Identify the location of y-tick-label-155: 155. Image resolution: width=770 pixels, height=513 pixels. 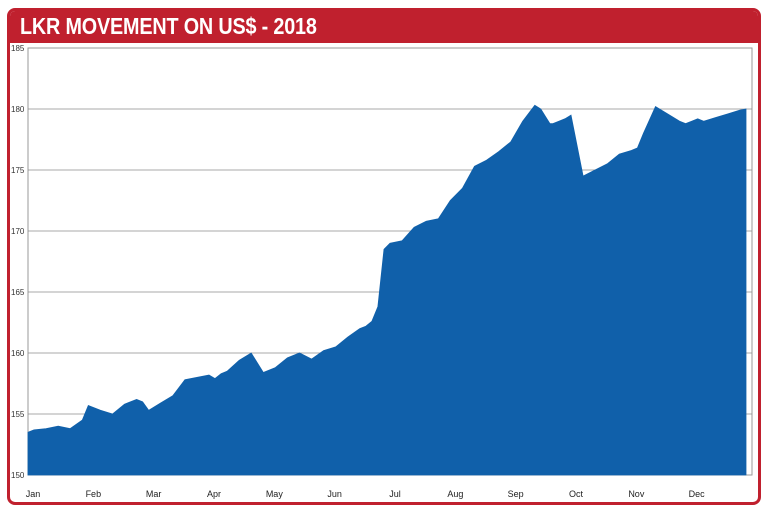
(18, 414).